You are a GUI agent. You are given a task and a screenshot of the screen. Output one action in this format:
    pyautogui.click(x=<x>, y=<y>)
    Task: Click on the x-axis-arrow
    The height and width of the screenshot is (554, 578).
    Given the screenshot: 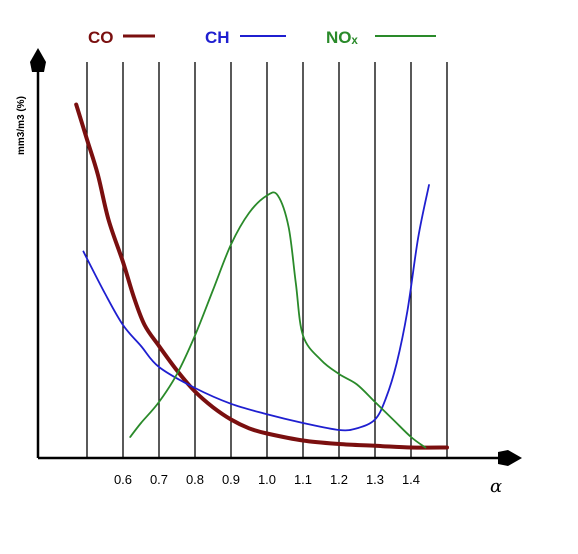 What is the action you would take?
    pyautogui.click(x=510, y=458)
    